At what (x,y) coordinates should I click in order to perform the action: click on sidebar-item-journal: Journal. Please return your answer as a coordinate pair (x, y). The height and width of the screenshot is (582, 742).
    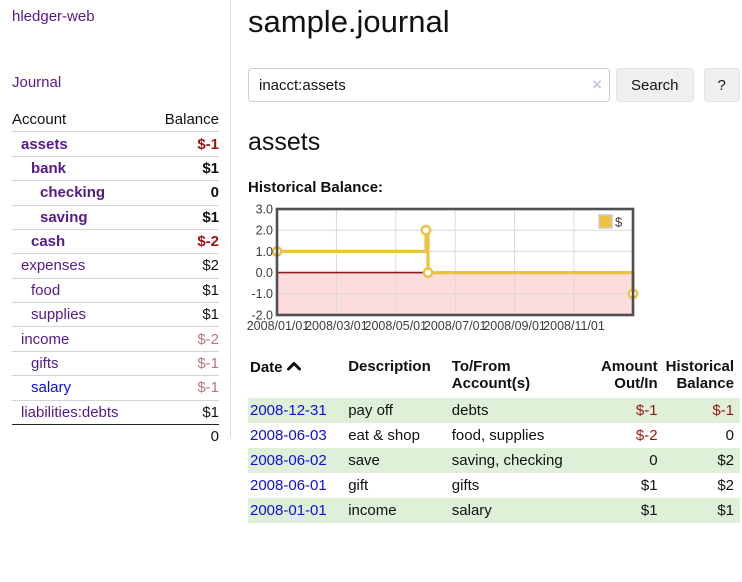
    Looking at the image, I should click on (37, 82).